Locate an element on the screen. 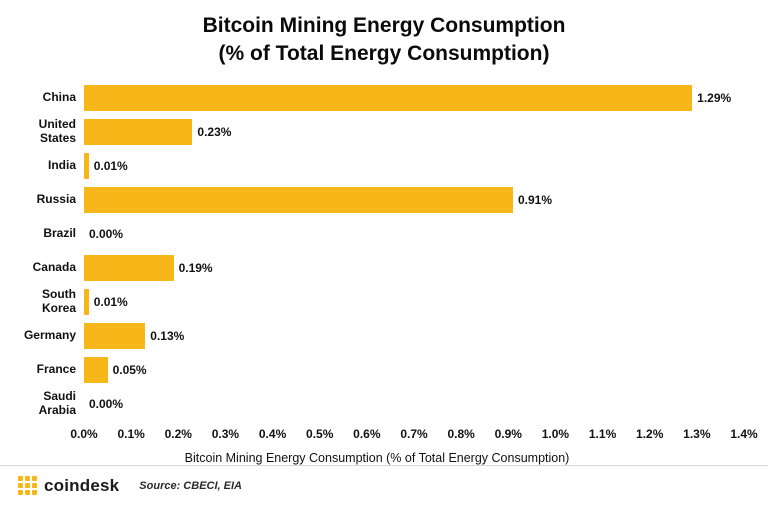 Image resolution: width=768 pixels, height=508 pixels. value-label: 0.19% is located at coordinates (195, 267).